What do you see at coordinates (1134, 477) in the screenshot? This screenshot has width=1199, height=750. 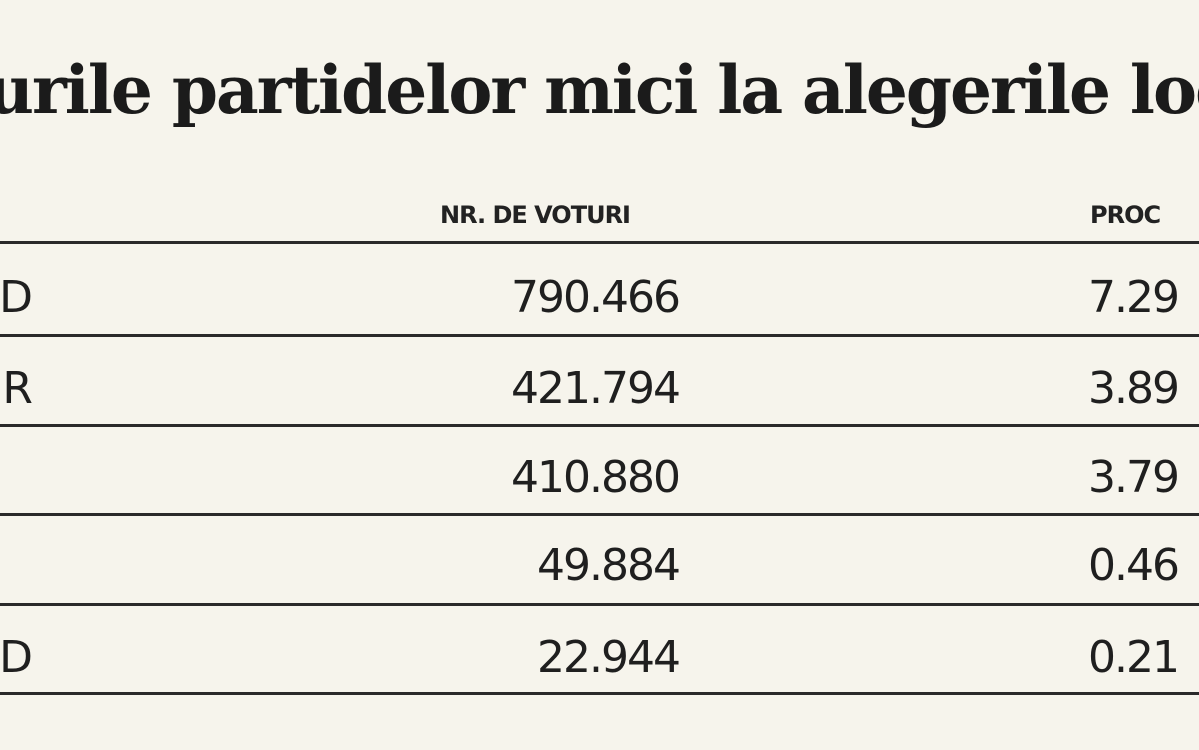 I see `percent-cell: 3.79` at bounding box center [1134, 477].